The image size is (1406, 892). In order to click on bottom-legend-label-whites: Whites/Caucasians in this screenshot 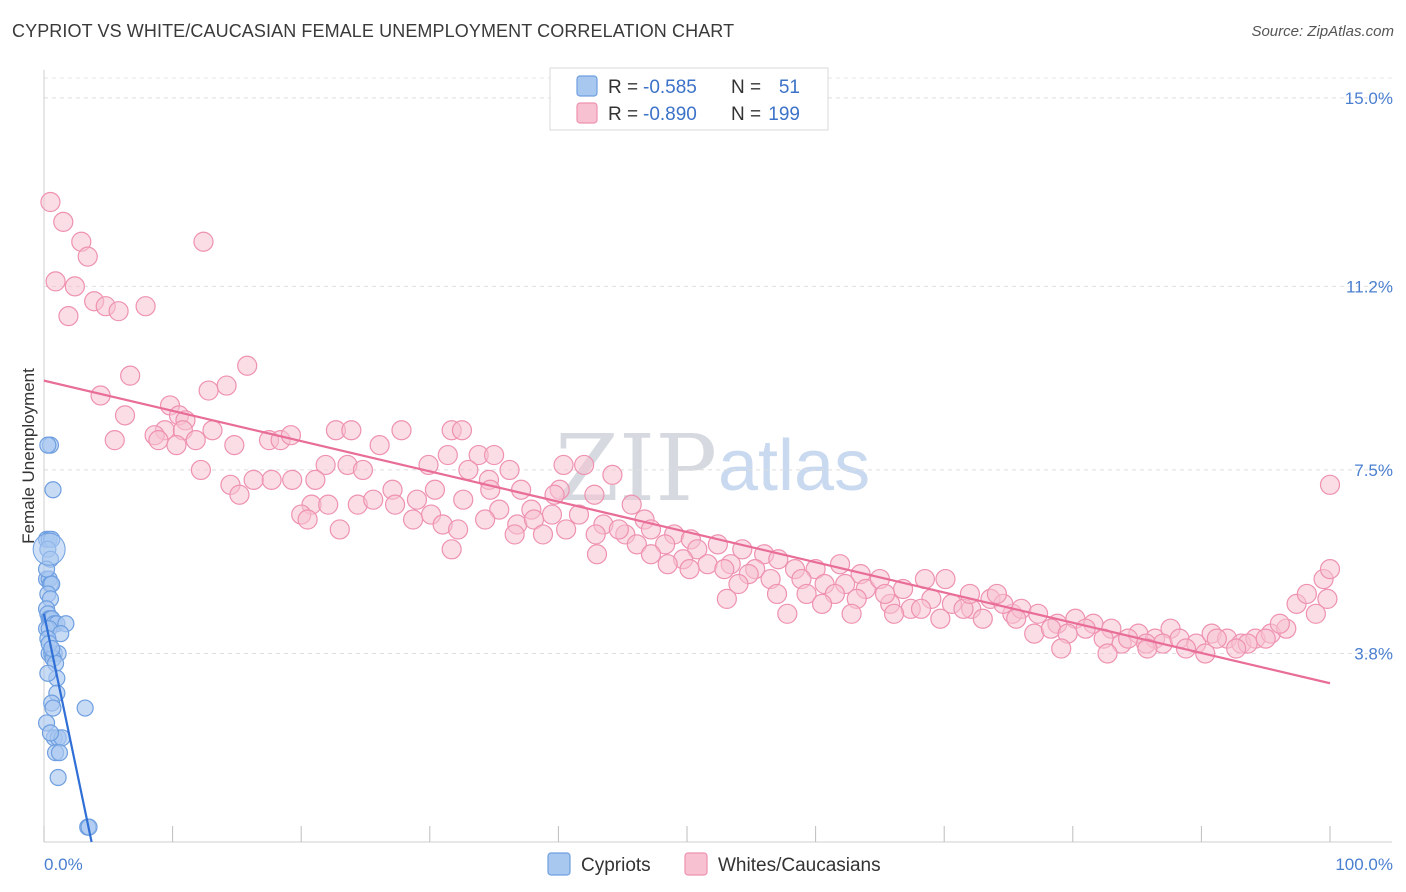, I will do `click(799, 865)`.